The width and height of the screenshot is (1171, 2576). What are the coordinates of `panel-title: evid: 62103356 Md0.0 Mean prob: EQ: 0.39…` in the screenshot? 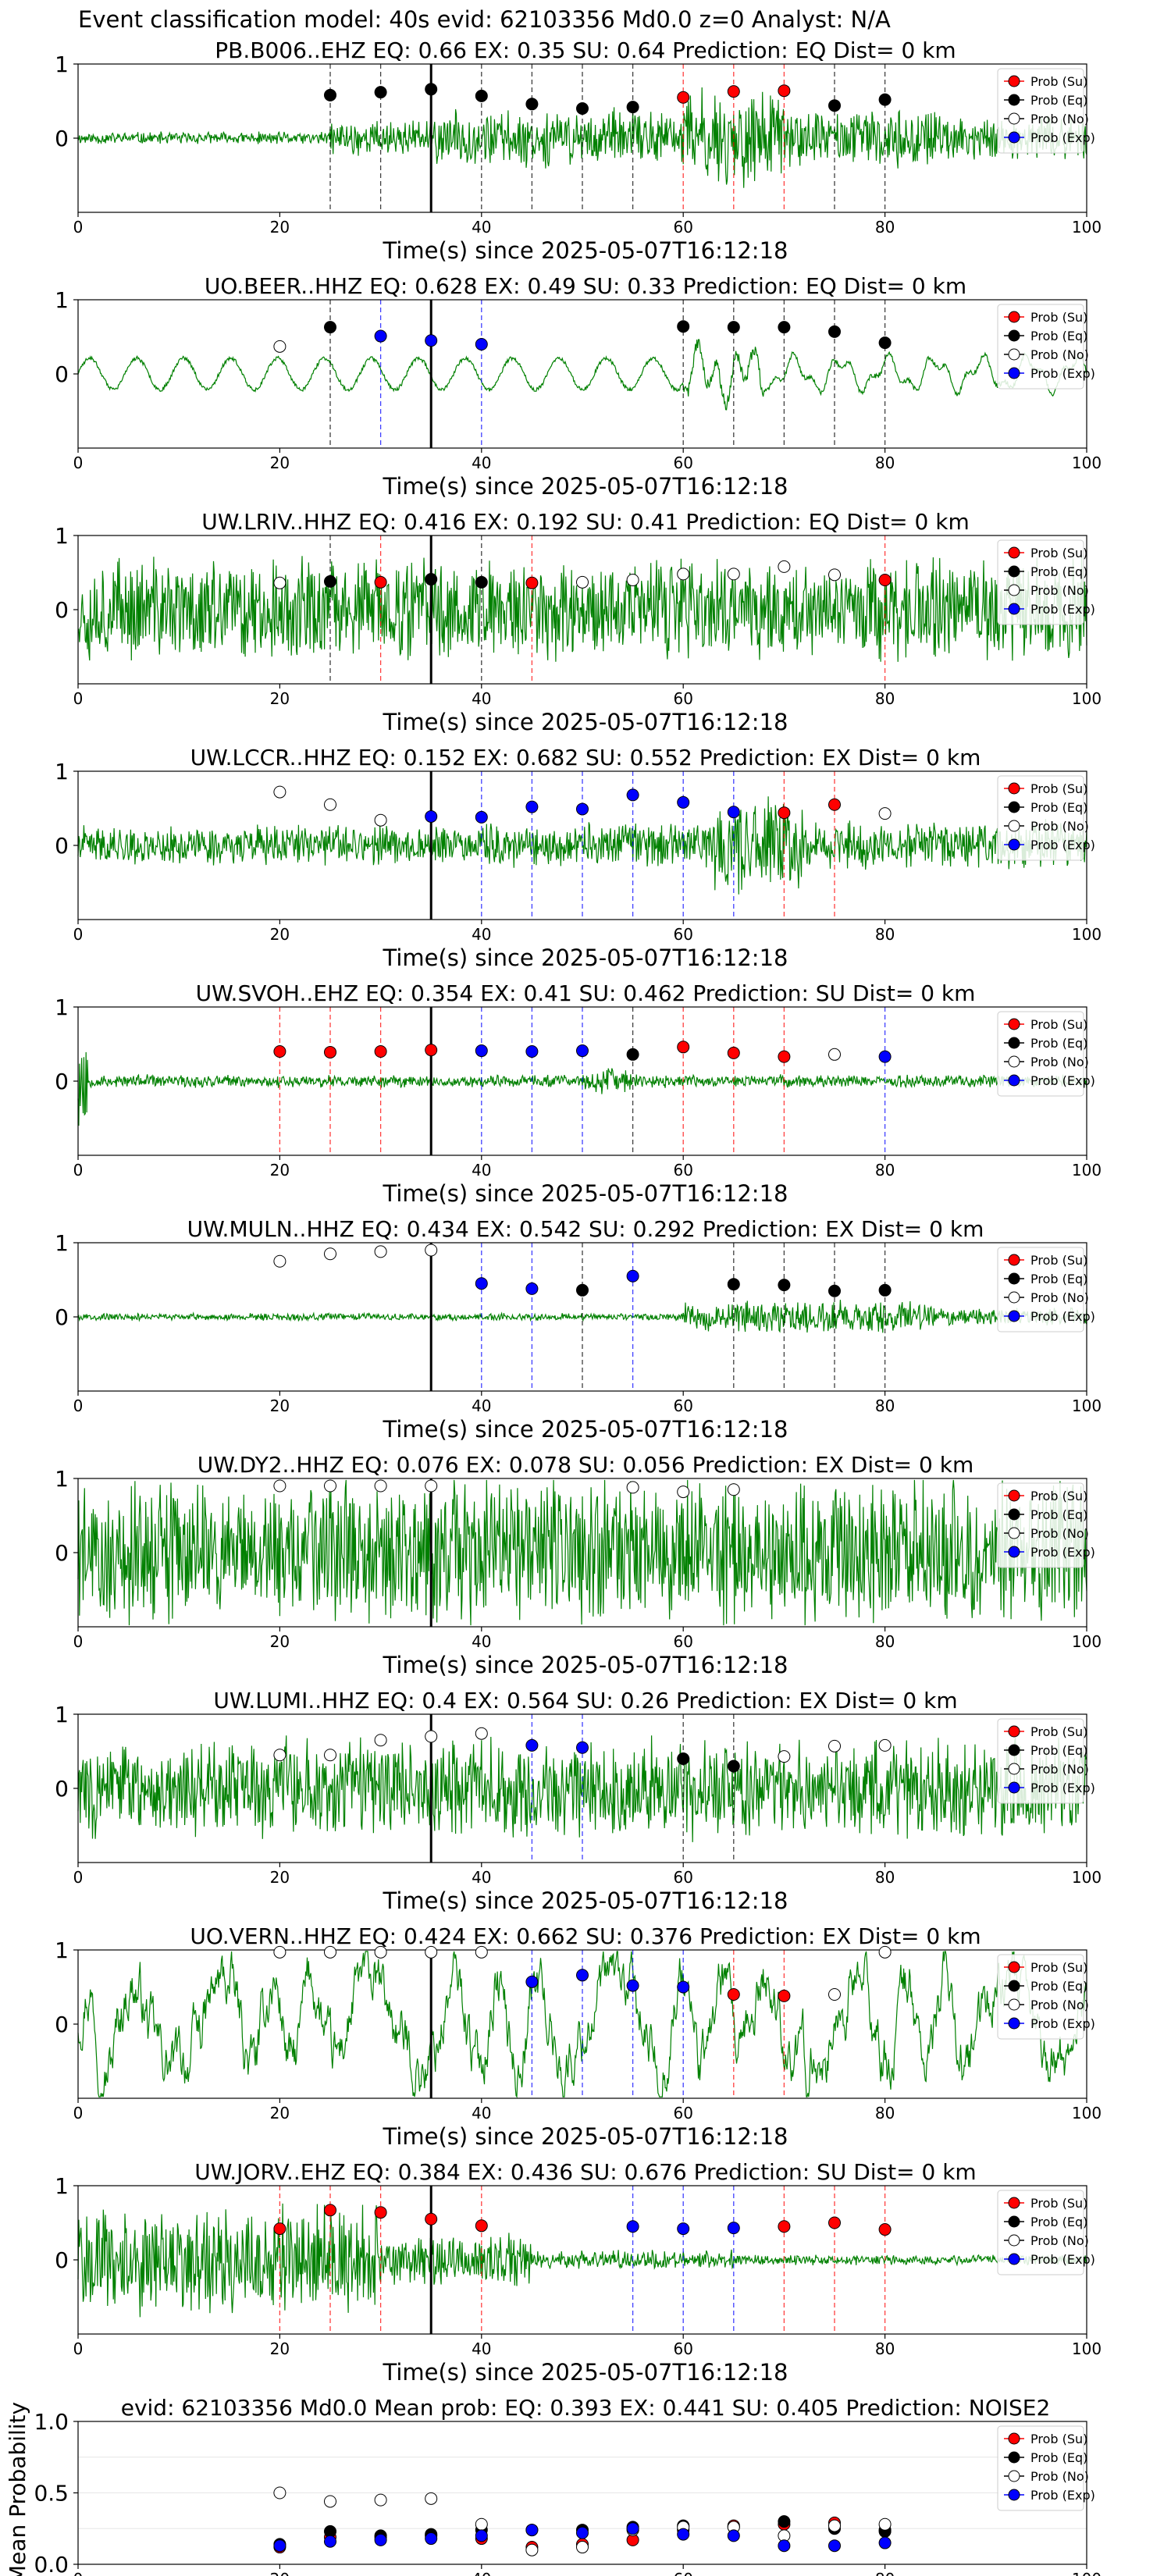 It's located at (586, 2408).